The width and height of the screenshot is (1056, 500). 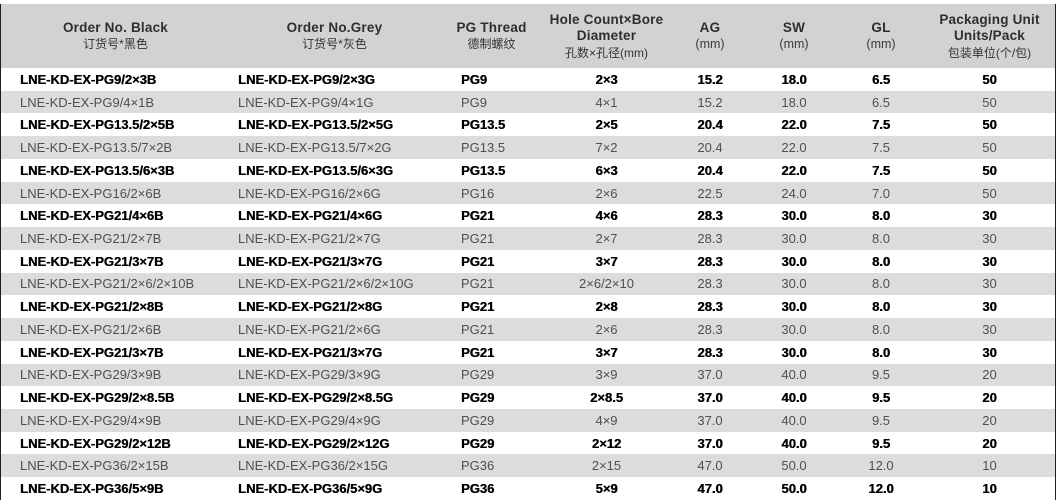 I want to click on cell-order-grey: LNE-KD-EX-PG21/2×8G, so click(x=310, y=307).